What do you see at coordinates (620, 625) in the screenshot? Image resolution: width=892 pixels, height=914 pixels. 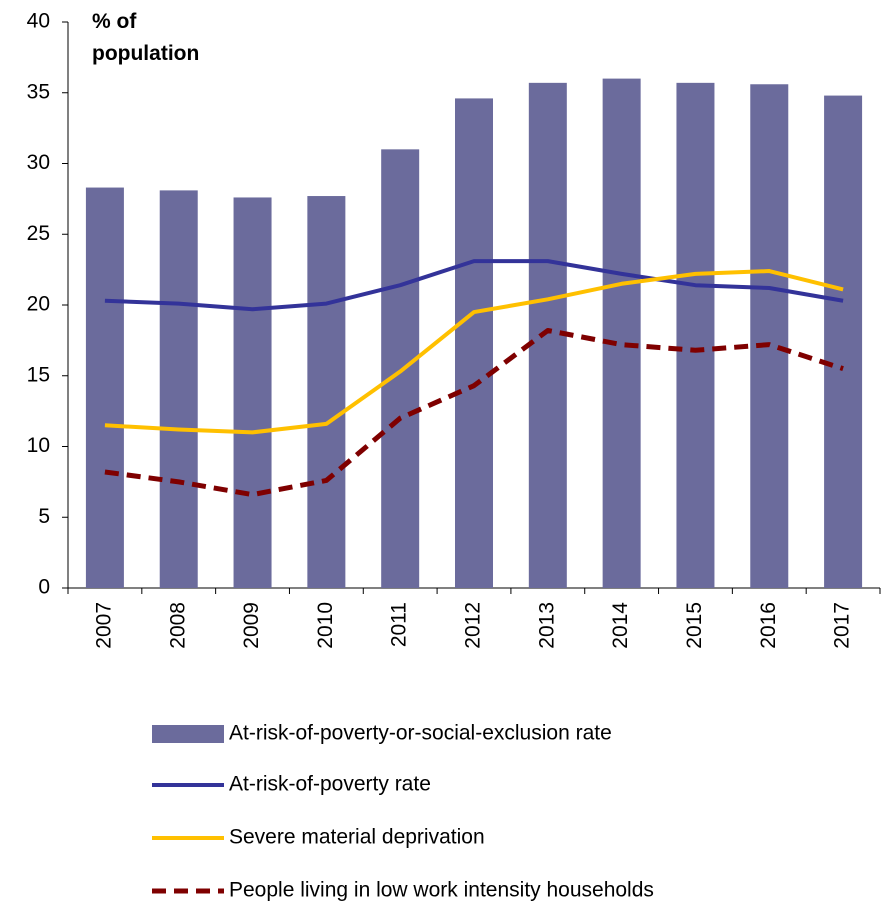 I see `x-tick-label: 2014` at bounding box center [620, 625].